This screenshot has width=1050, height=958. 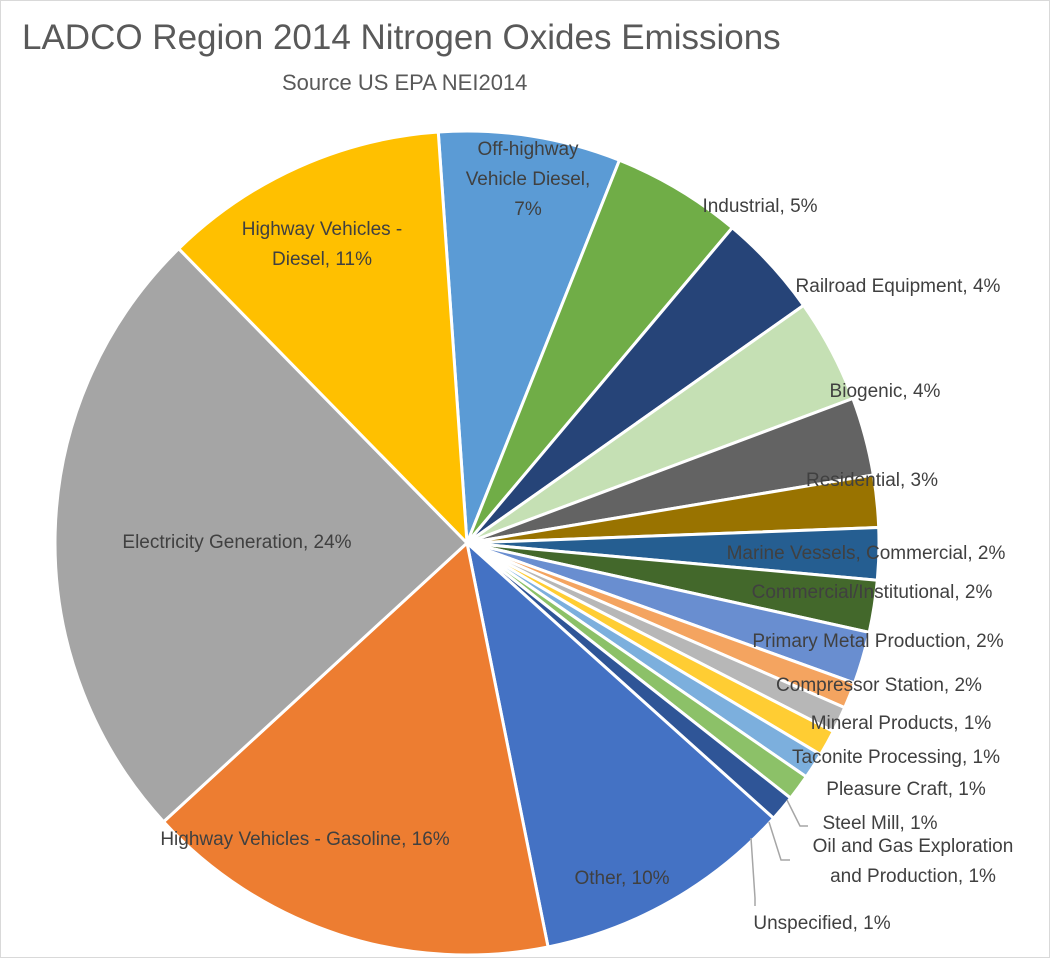 I want to click on data-label-residential: Residential, 3%, so click(x=872, y=480).